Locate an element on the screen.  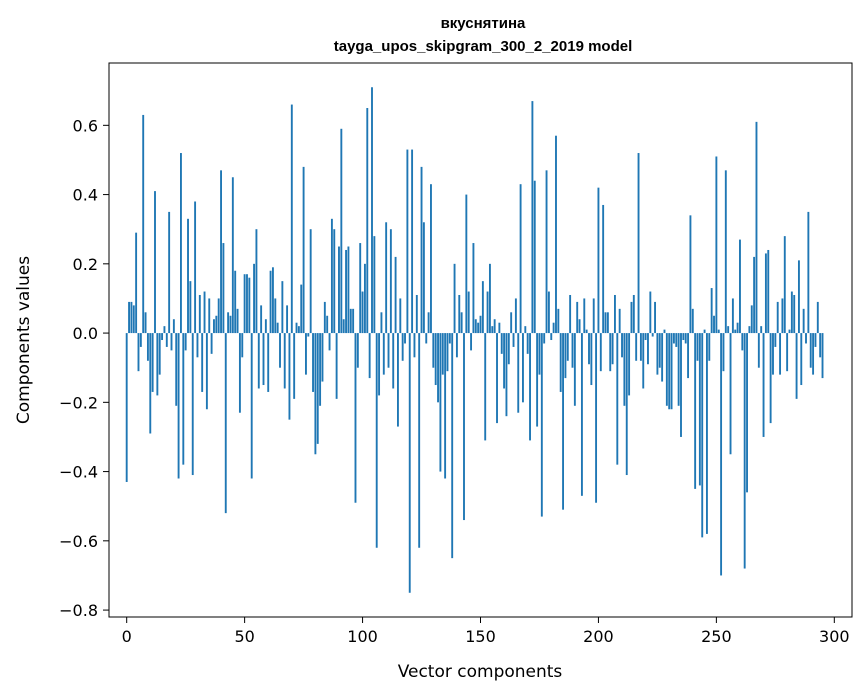
x-tick-label: 0 is located at coordinates (127, 636).